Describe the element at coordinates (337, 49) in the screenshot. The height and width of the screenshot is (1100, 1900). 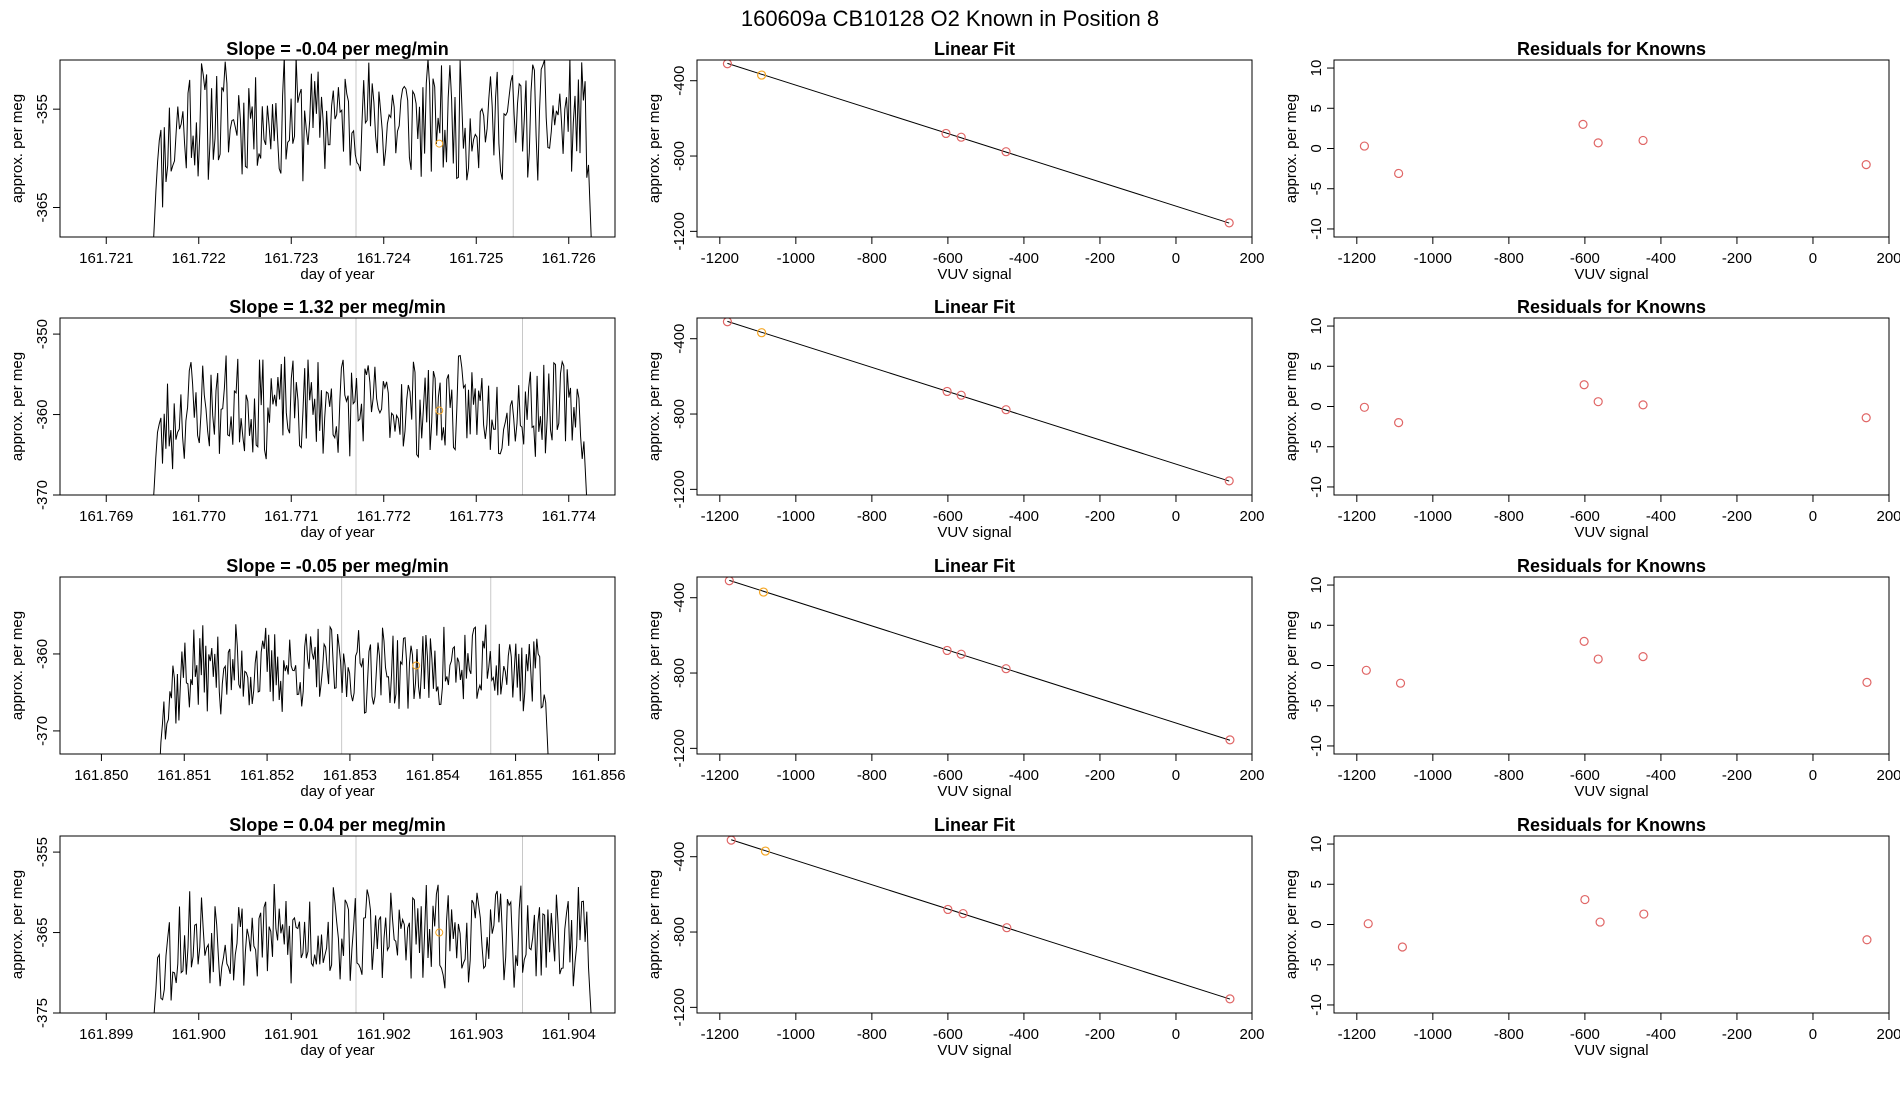
I see `panel-title: Slope = -0.04 per meg/min` at that location.